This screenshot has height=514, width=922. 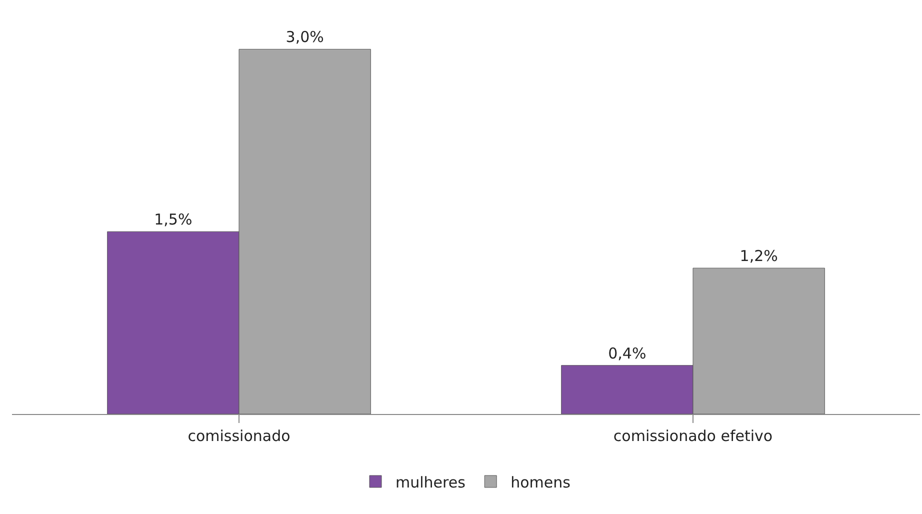 I want to click on legend-label: homens, so click(x=540, y=482).